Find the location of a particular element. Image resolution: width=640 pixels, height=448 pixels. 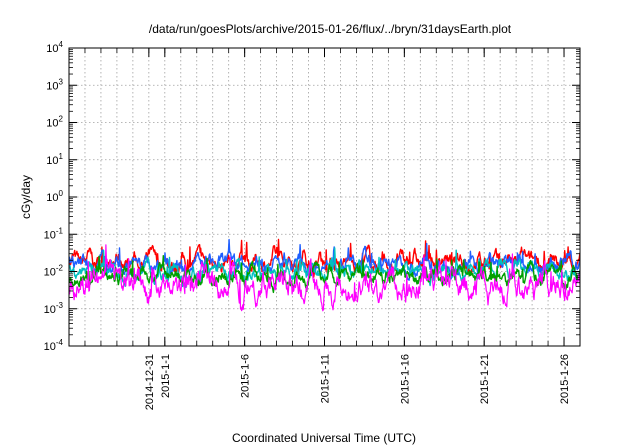

x-tick-label: 2015-1-16 is located at coordinates (405, 379).